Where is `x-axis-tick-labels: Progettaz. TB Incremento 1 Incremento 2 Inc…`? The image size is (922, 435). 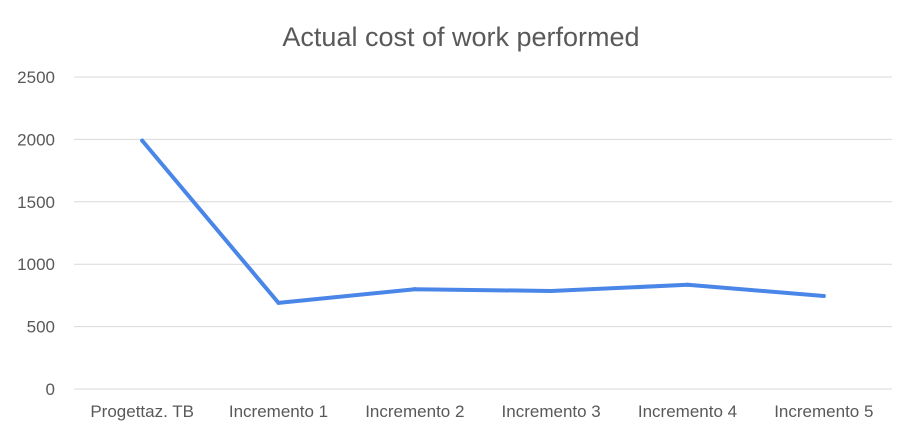 x-axis-tick-labels: Progettaz. TB Incremento 1 Incremento 2 Inc… is located at coordinates (481, 411).